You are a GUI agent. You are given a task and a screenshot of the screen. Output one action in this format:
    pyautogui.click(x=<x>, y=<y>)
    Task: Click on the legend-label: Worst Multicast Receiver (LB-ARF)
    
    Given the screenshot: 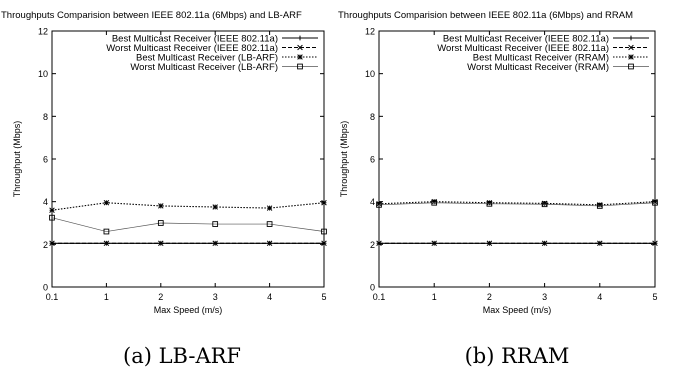 What is the action you would take?
    pyautogui.click(x=204, y=67)
    